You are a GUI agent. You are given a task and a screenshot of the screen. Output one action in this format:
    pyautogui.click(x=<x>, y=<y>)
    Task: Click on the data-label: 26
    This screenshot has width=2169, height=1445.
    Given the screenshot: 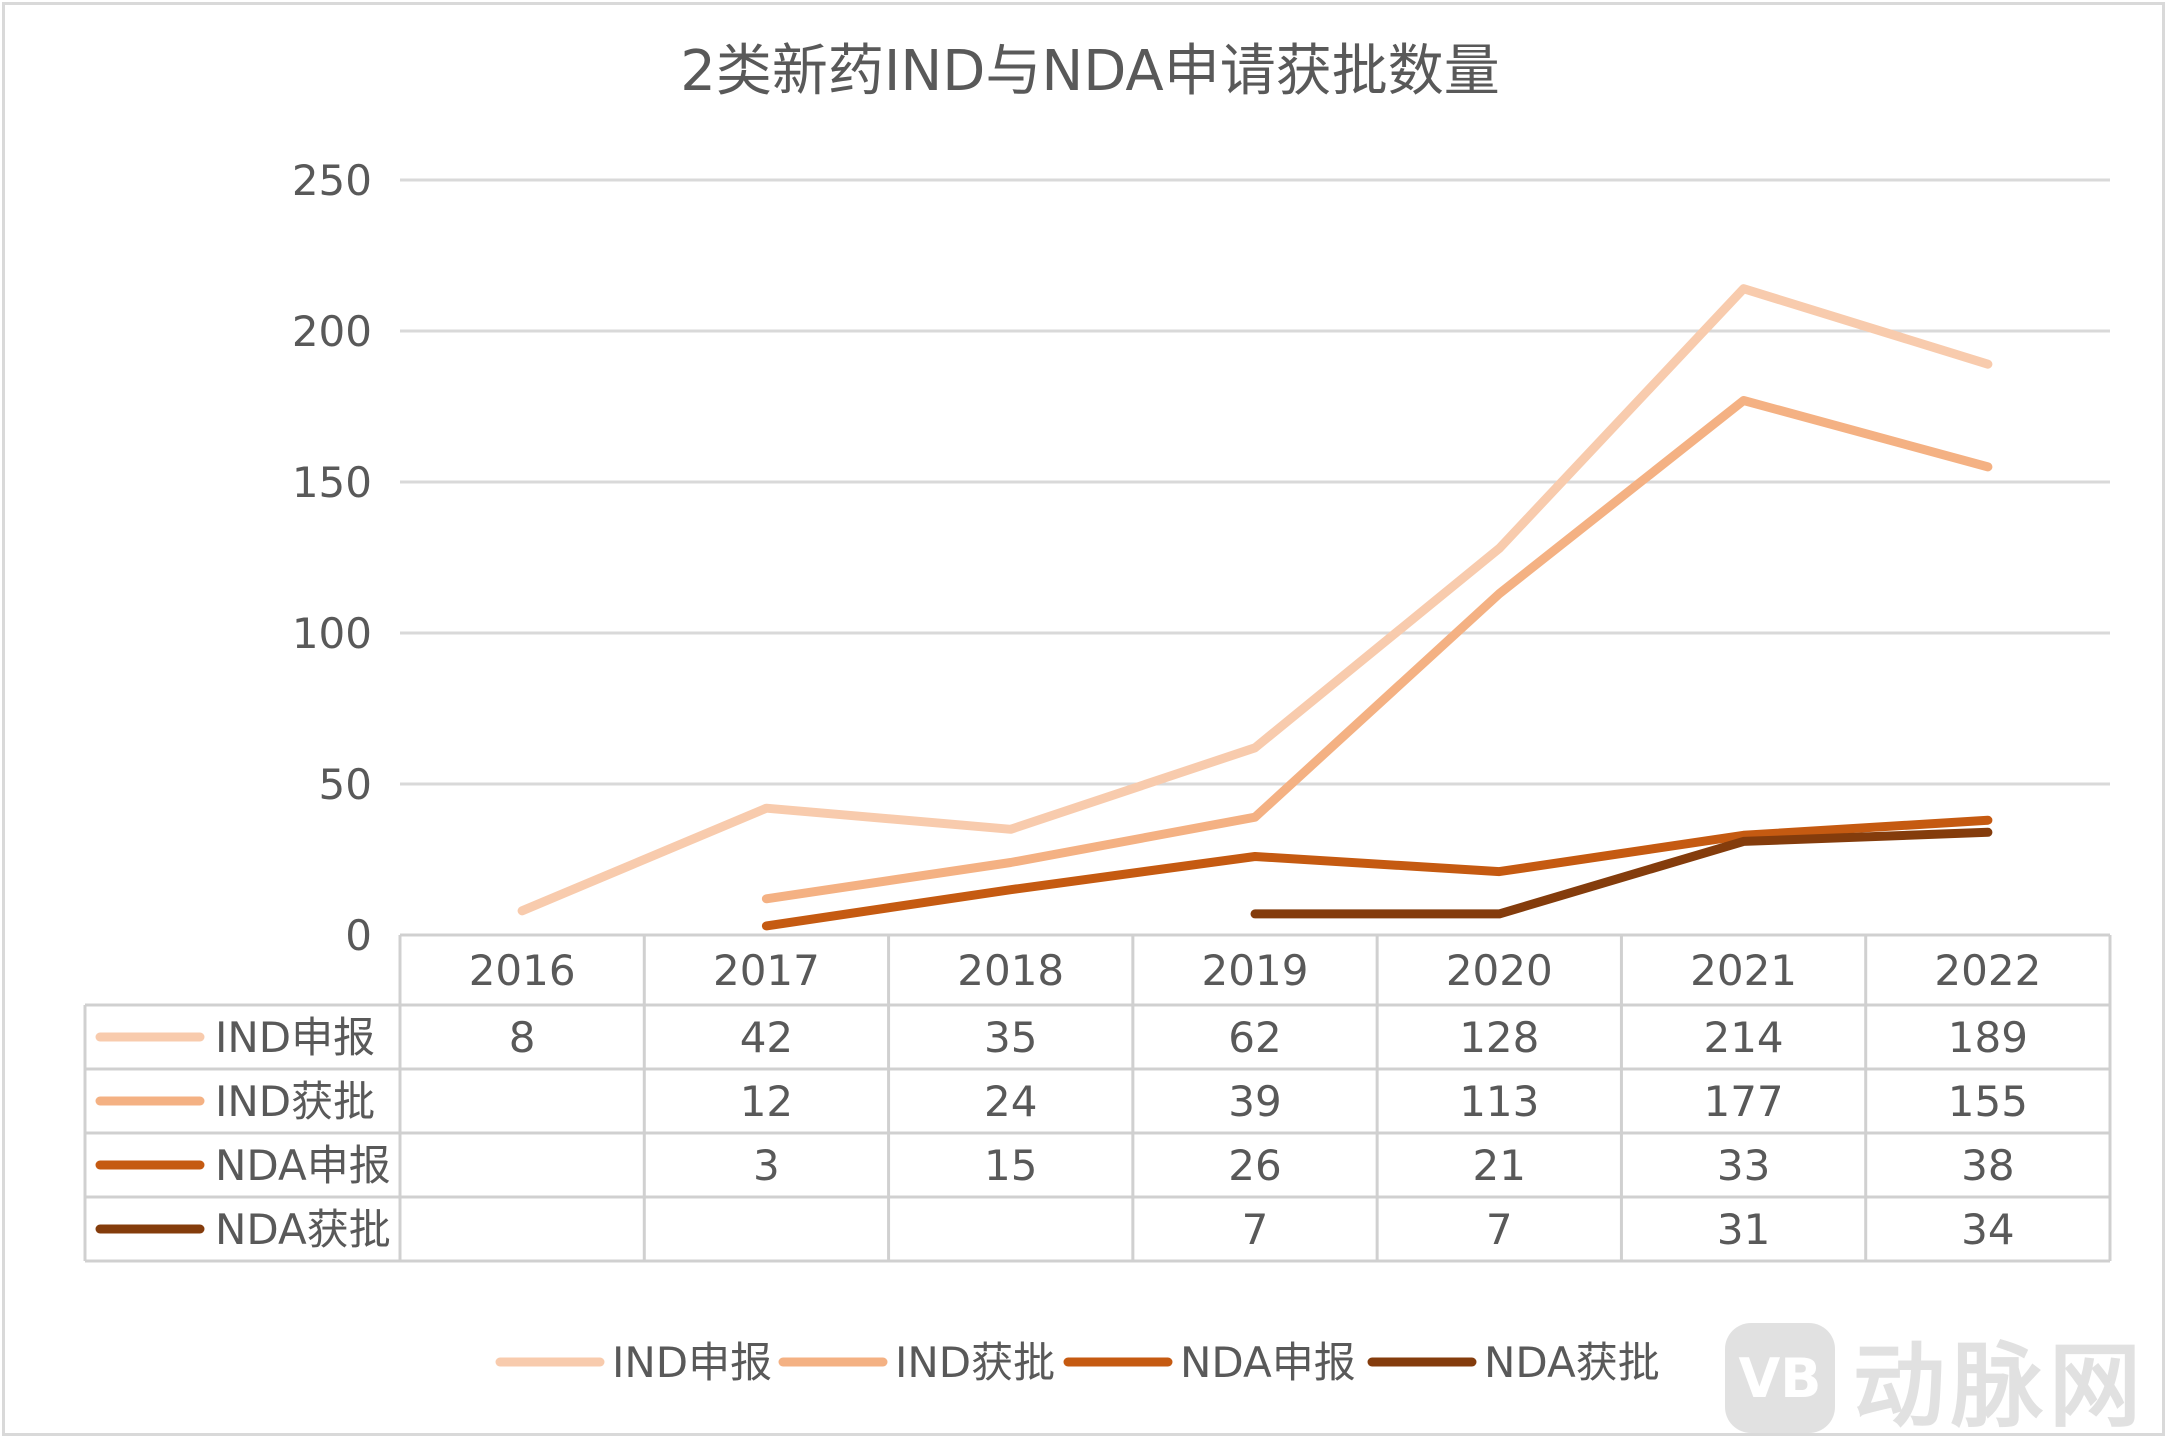 What is the action you would take?
    pyautogui.click(x=1254, y=1165)
    